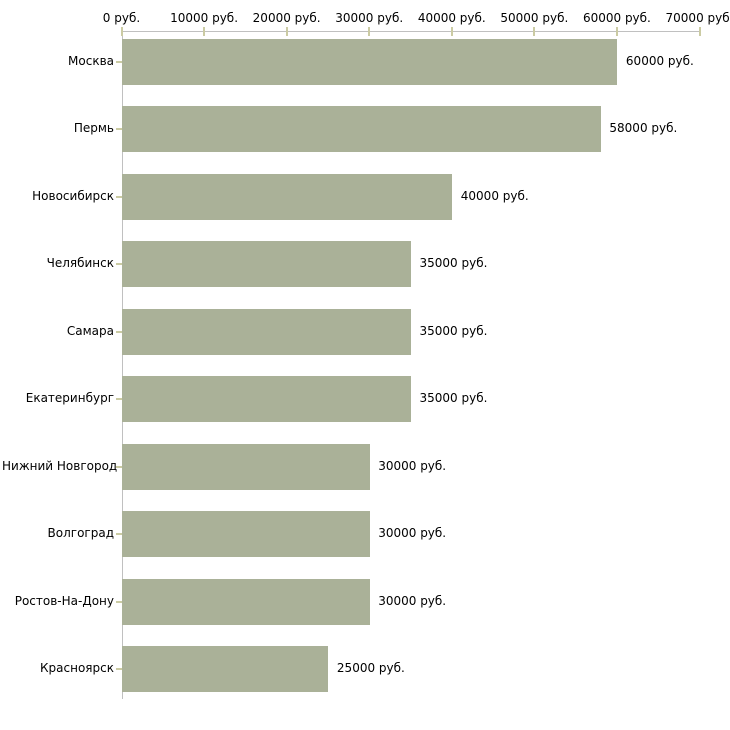  What do you see at coordinates (93, 128) in the screenshot?
I see `category-label: Пермь` at bounding box center [93, 128].